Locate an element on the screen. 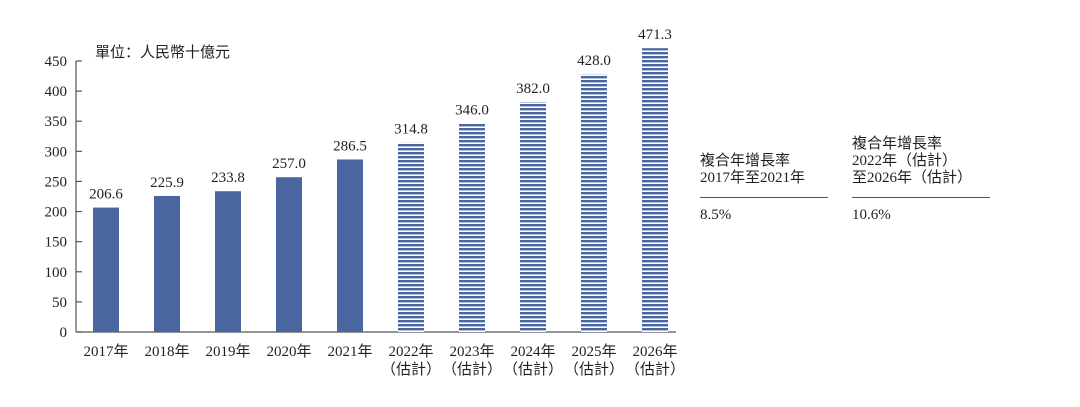 This screenshot has width=1080, height=407. x-tick-label: 2022年 is located at coordinates (410, 351).